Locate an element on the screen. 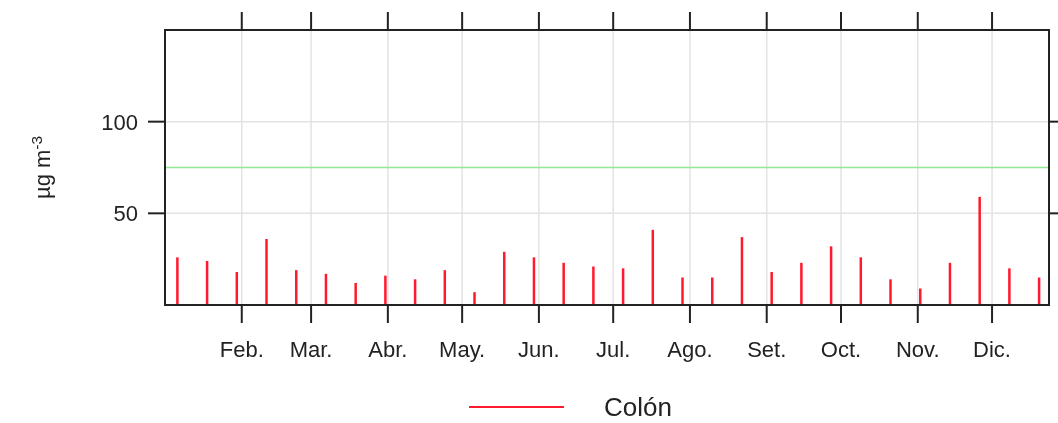  x-tick-label: Dic. is located at coordinates (992, 349).